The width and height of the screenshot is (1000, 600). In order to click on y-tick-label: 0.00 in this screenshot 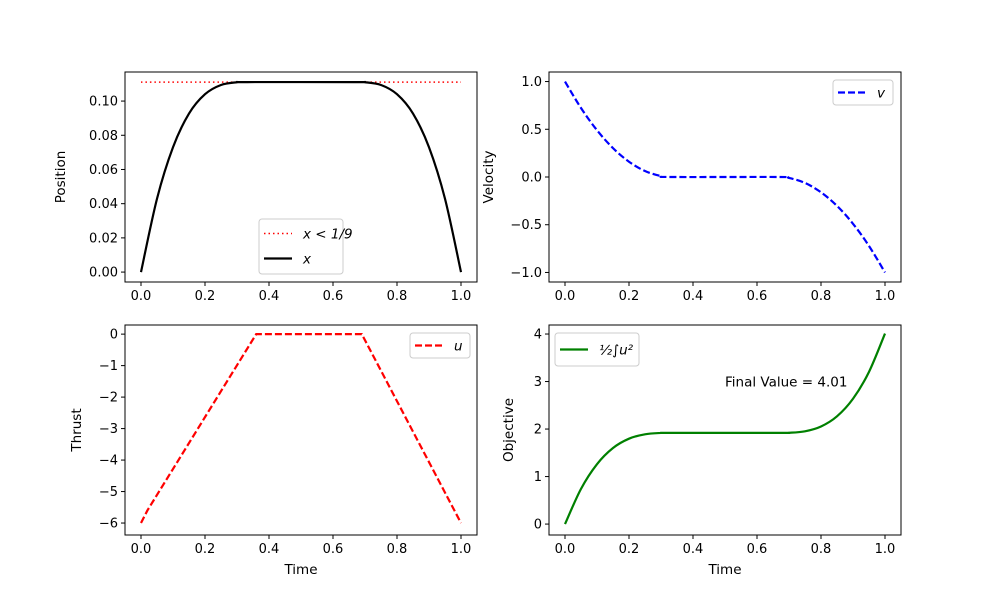, I will do `click(103, 273)`.